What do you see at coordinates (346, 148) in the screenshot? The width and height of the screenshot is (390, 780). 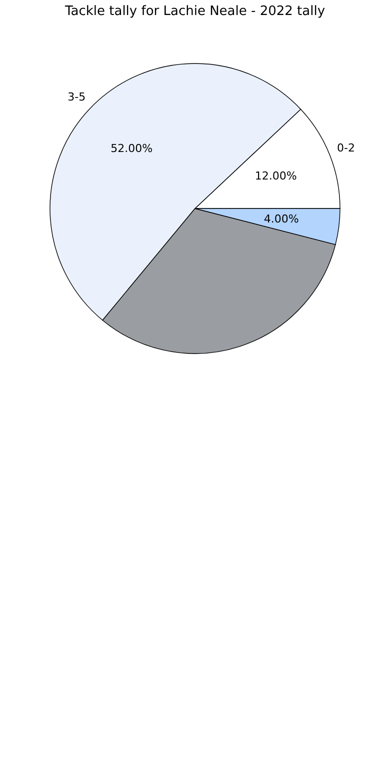 I see `slice-label: 0-2` at bounding box center [346, 148].